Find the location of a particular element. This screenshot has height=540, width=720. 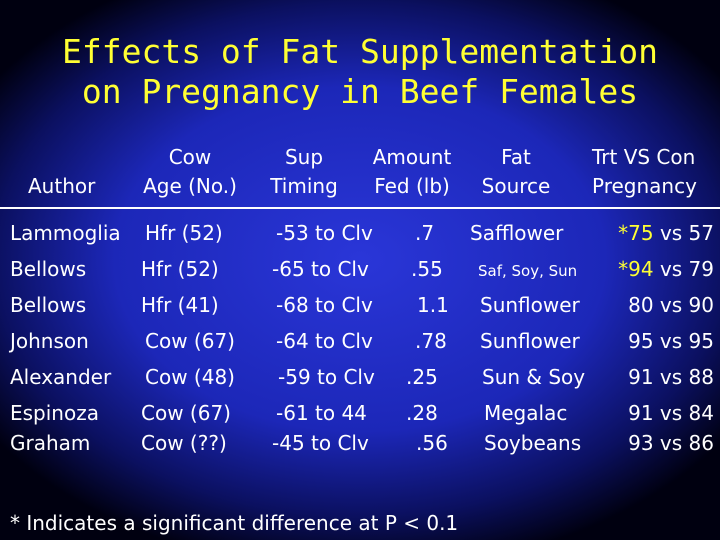

cell-author: Espinoza is located at coordinates (54, 413).